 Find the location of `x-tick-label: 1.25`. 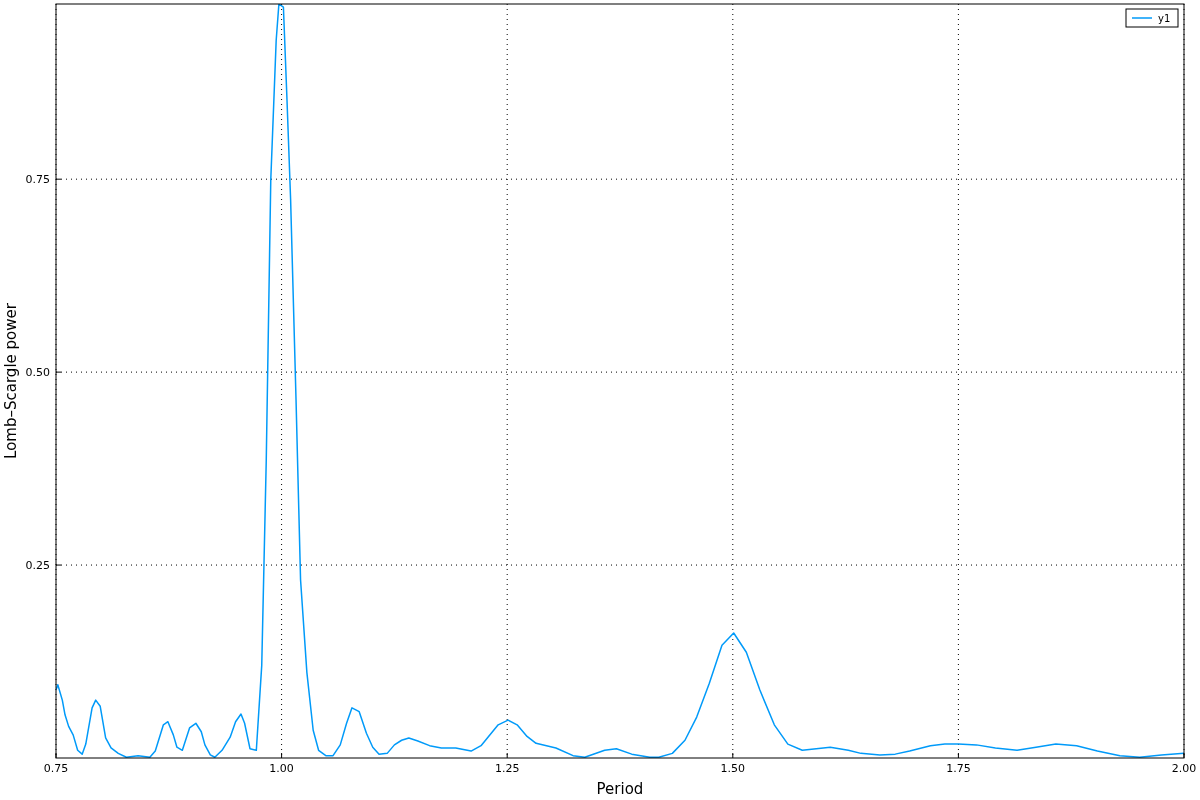

x-tick-label: 1.25 is located at coordinates (507, 768).